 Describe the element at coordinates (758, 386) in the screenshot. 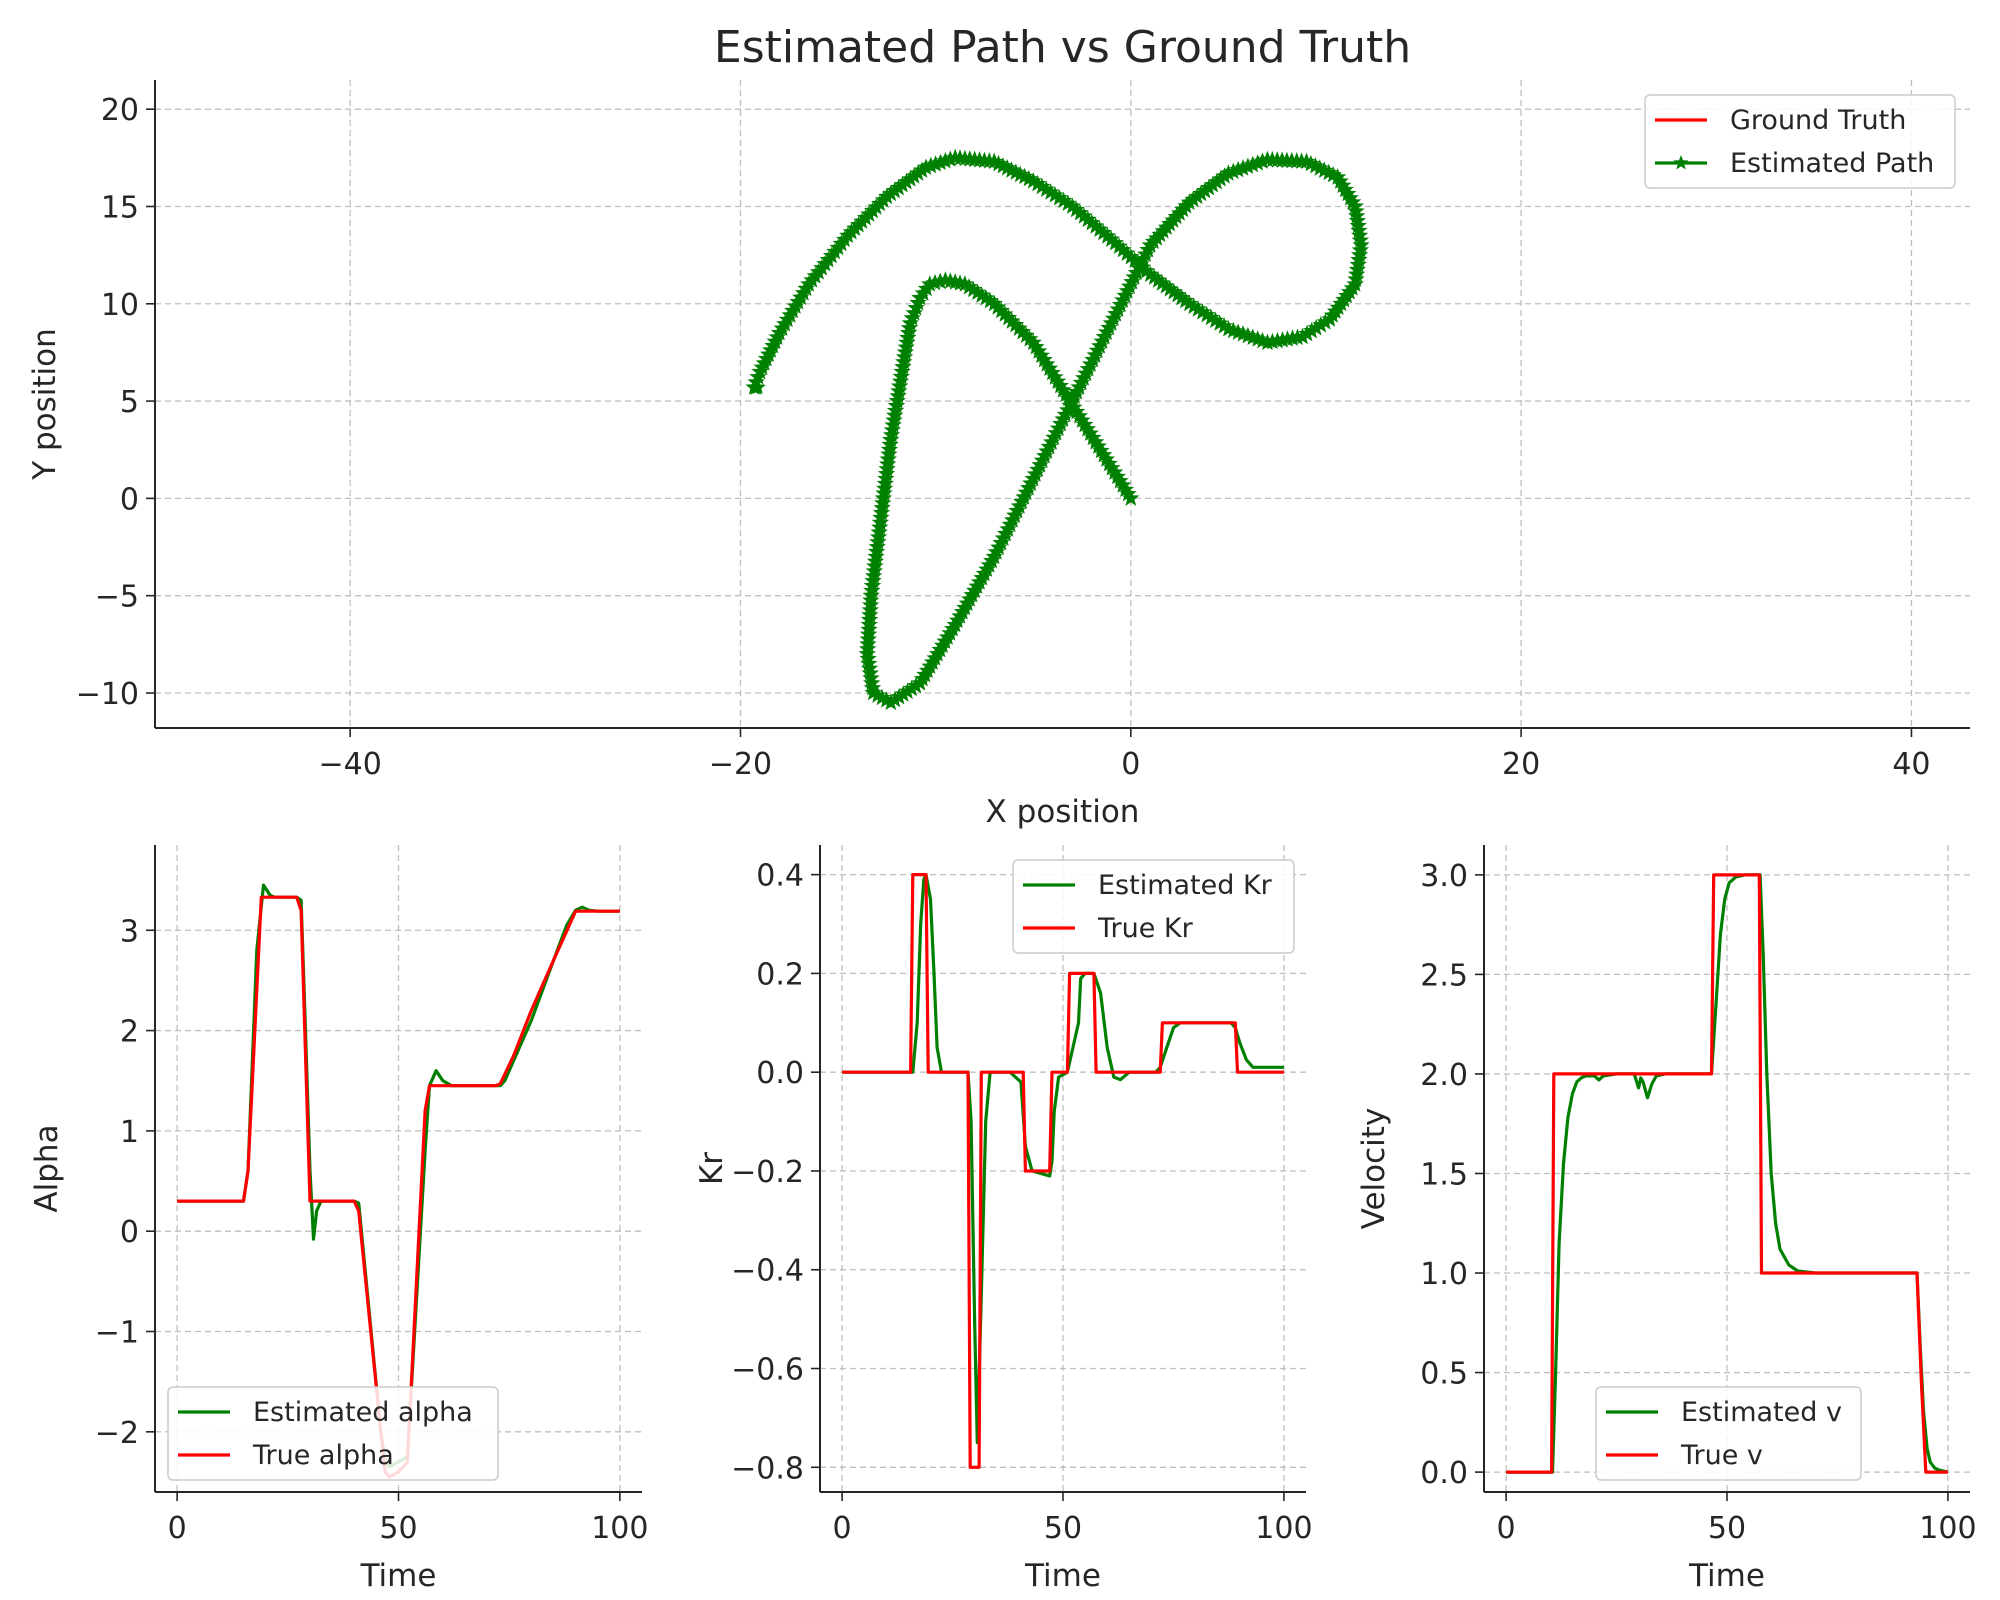

I see `star-marker` at that location.